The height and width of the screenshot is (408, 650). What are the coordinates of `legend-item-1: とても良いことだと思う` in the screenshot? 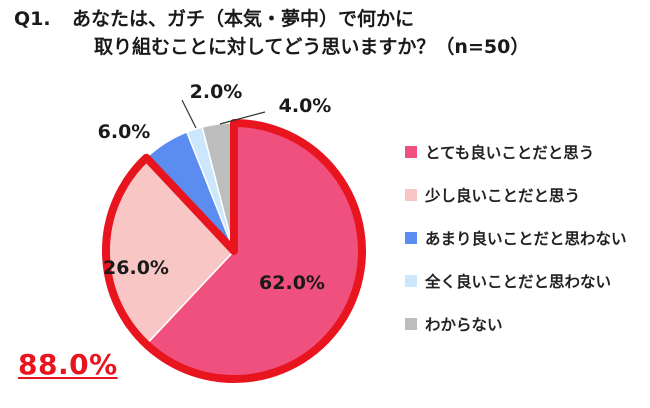 It's located at (499, 152).